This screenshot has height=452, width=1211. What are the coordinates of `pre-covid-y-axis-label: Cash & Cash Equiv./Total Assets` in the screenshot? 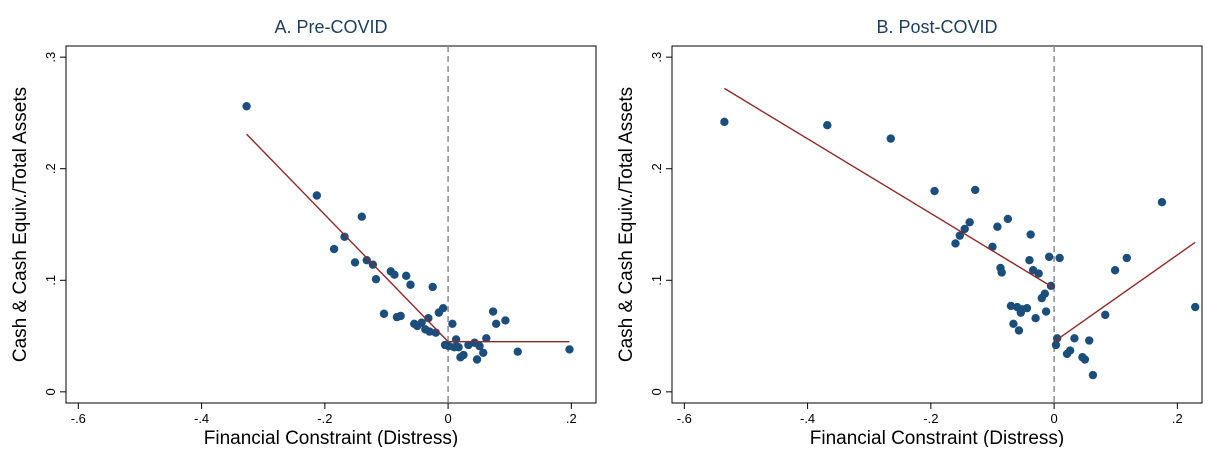 It's located at (20, 224).